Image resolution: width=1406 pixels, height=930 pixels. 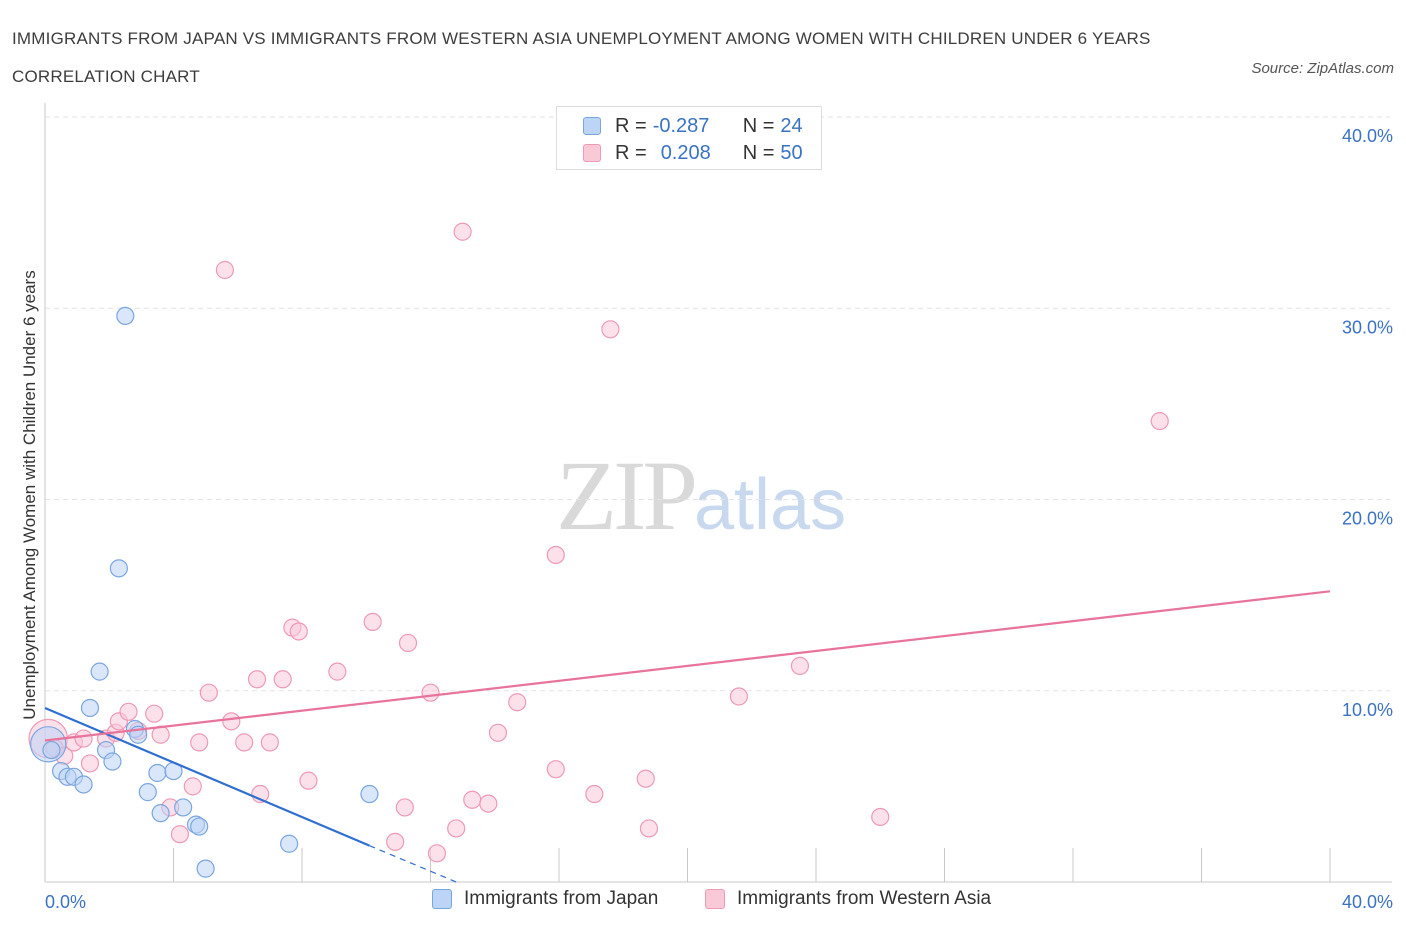 I want to click on series-legend-label: Immigrants from Western Asia, so click(x=864, y=898).